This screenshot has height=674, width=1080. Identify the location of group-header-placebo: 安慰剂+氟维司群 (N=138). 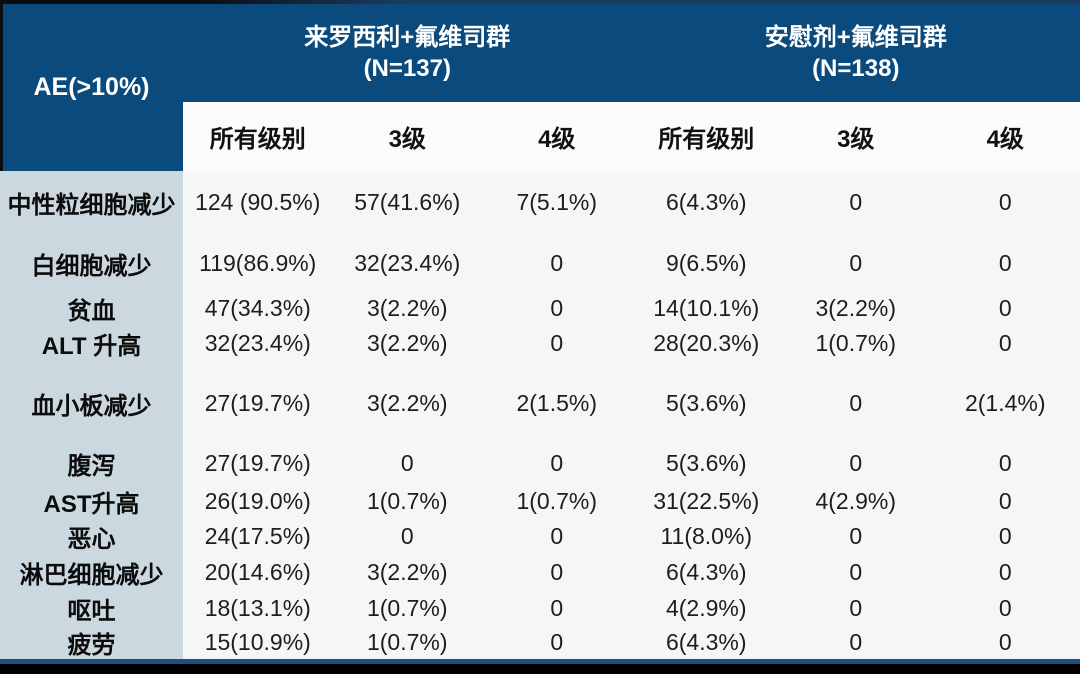
(855, 53).